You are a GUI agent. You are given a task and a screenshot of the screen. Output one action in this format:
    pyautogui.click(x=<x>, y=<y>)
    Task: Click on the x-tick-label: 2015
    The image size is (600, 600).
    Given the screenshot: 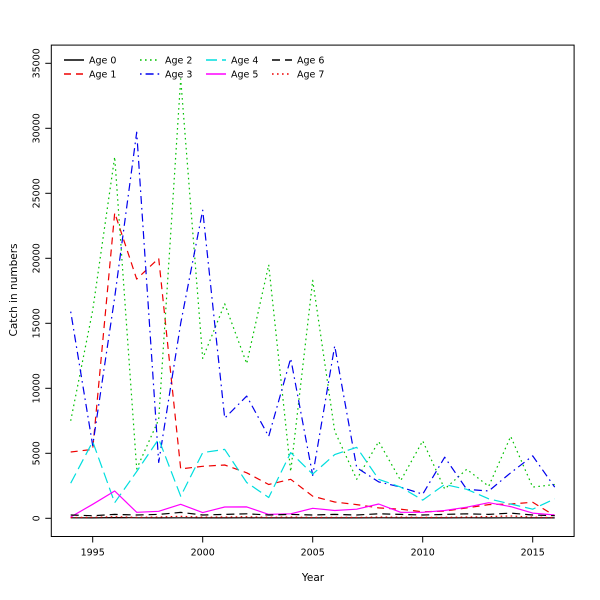 What is the action you would take?
    pyautogui.click(x=533, y=553)
    